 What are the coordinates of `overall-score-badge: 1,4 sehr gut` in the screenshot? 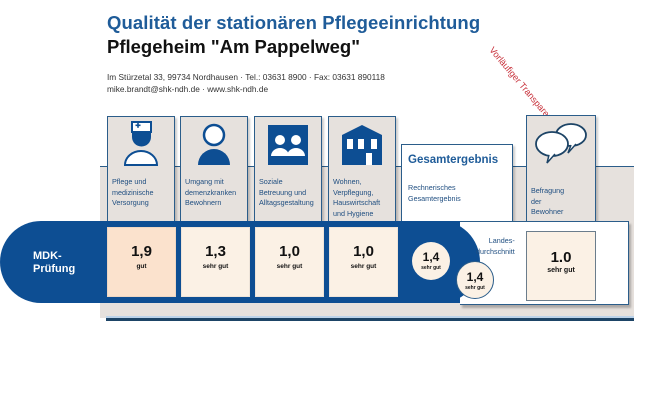 It's located at (431, 261).